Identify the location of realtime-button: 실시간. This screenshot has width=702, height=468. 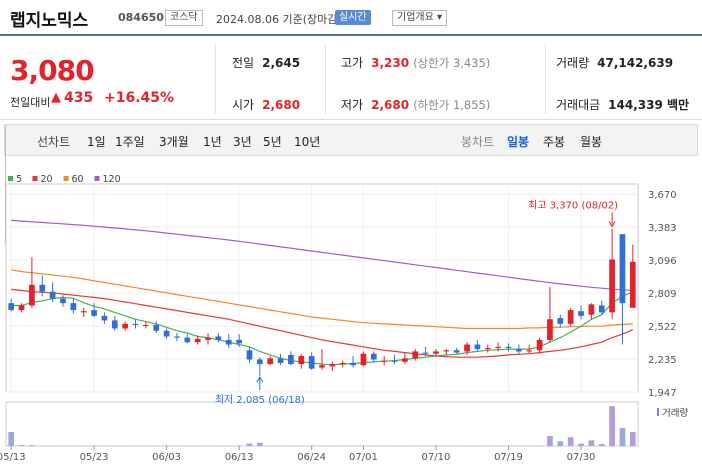
(353, 17).